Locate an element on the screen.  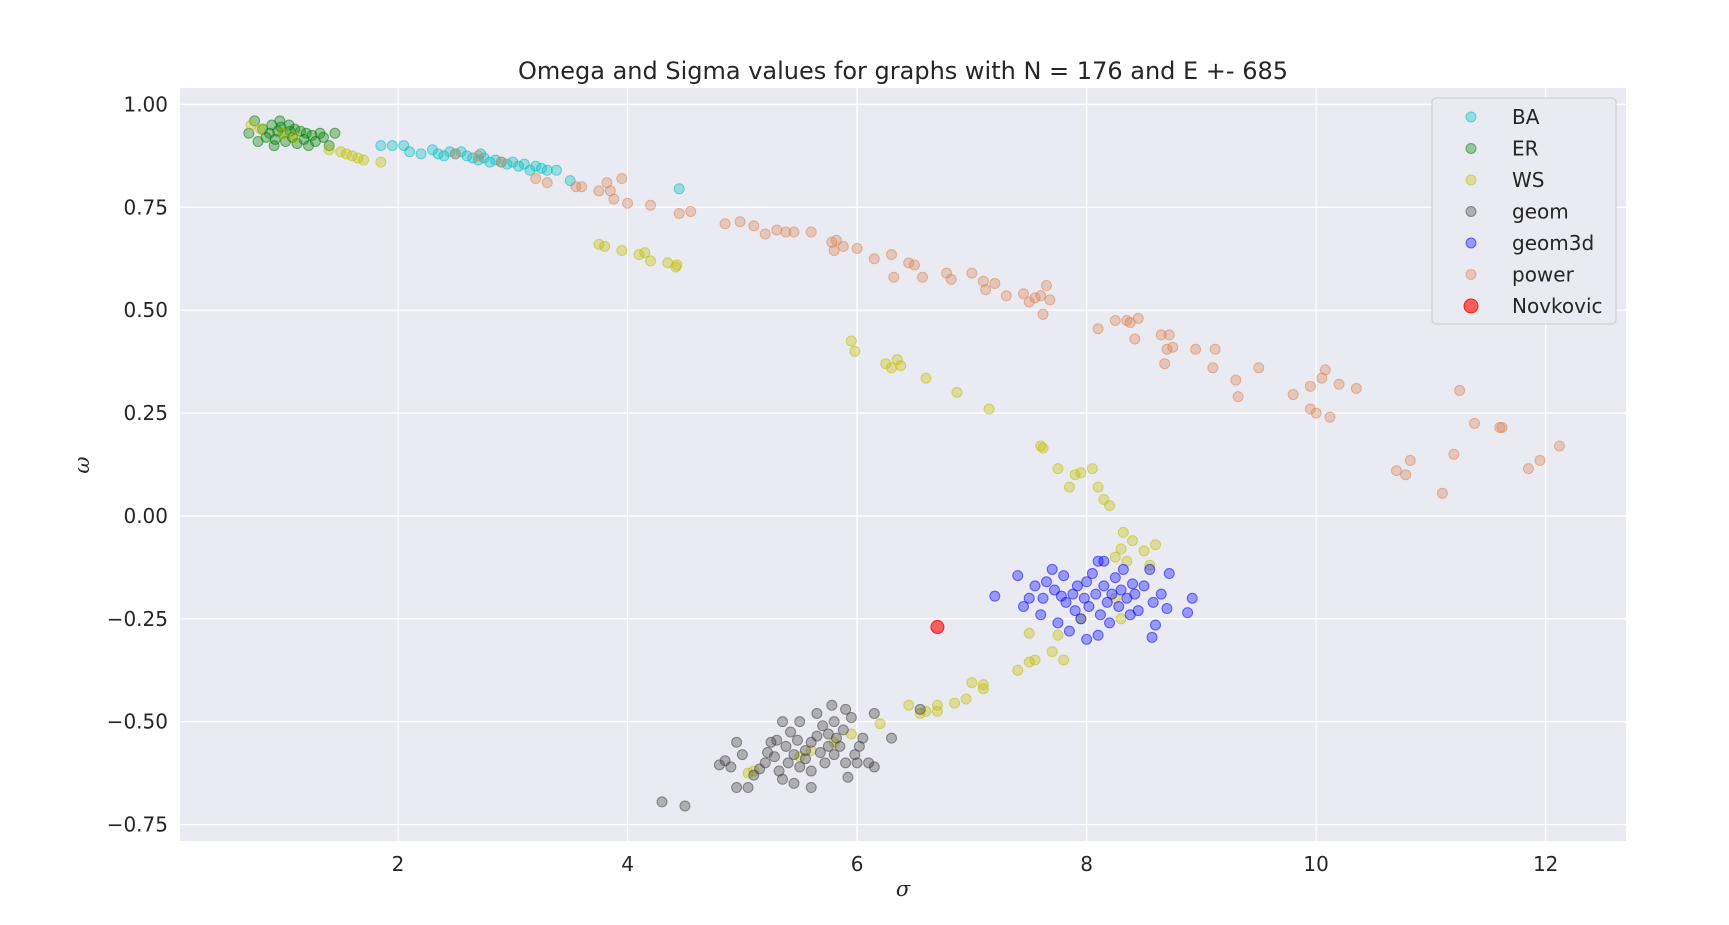
series-geom3d is located at coordinates (1093, 600).